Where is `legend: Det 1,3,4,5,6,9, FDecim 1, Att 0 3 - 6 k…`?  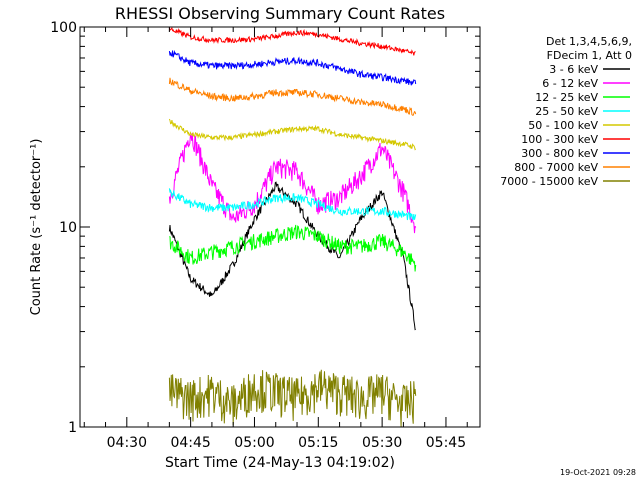 legend: Det 1,3,4,5,6,9, FDecim 1, Att 0 3 - 6 k… is located at coordinates (566, 111).